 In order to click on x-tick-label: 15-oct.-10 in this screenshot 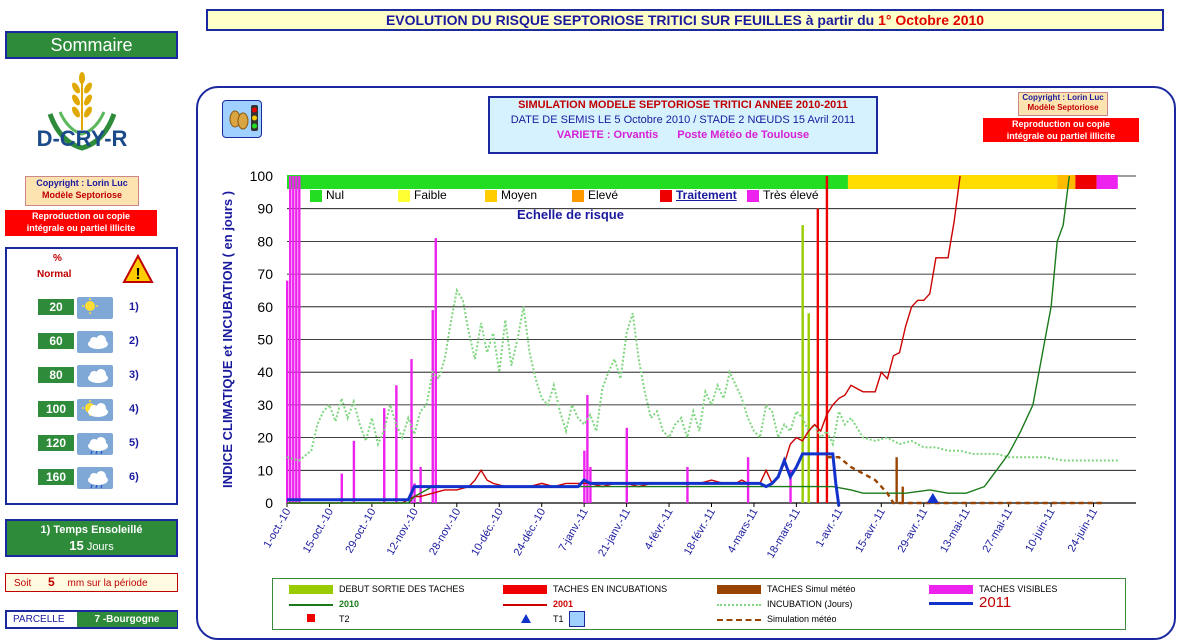, I will do `click(318, 531)`.